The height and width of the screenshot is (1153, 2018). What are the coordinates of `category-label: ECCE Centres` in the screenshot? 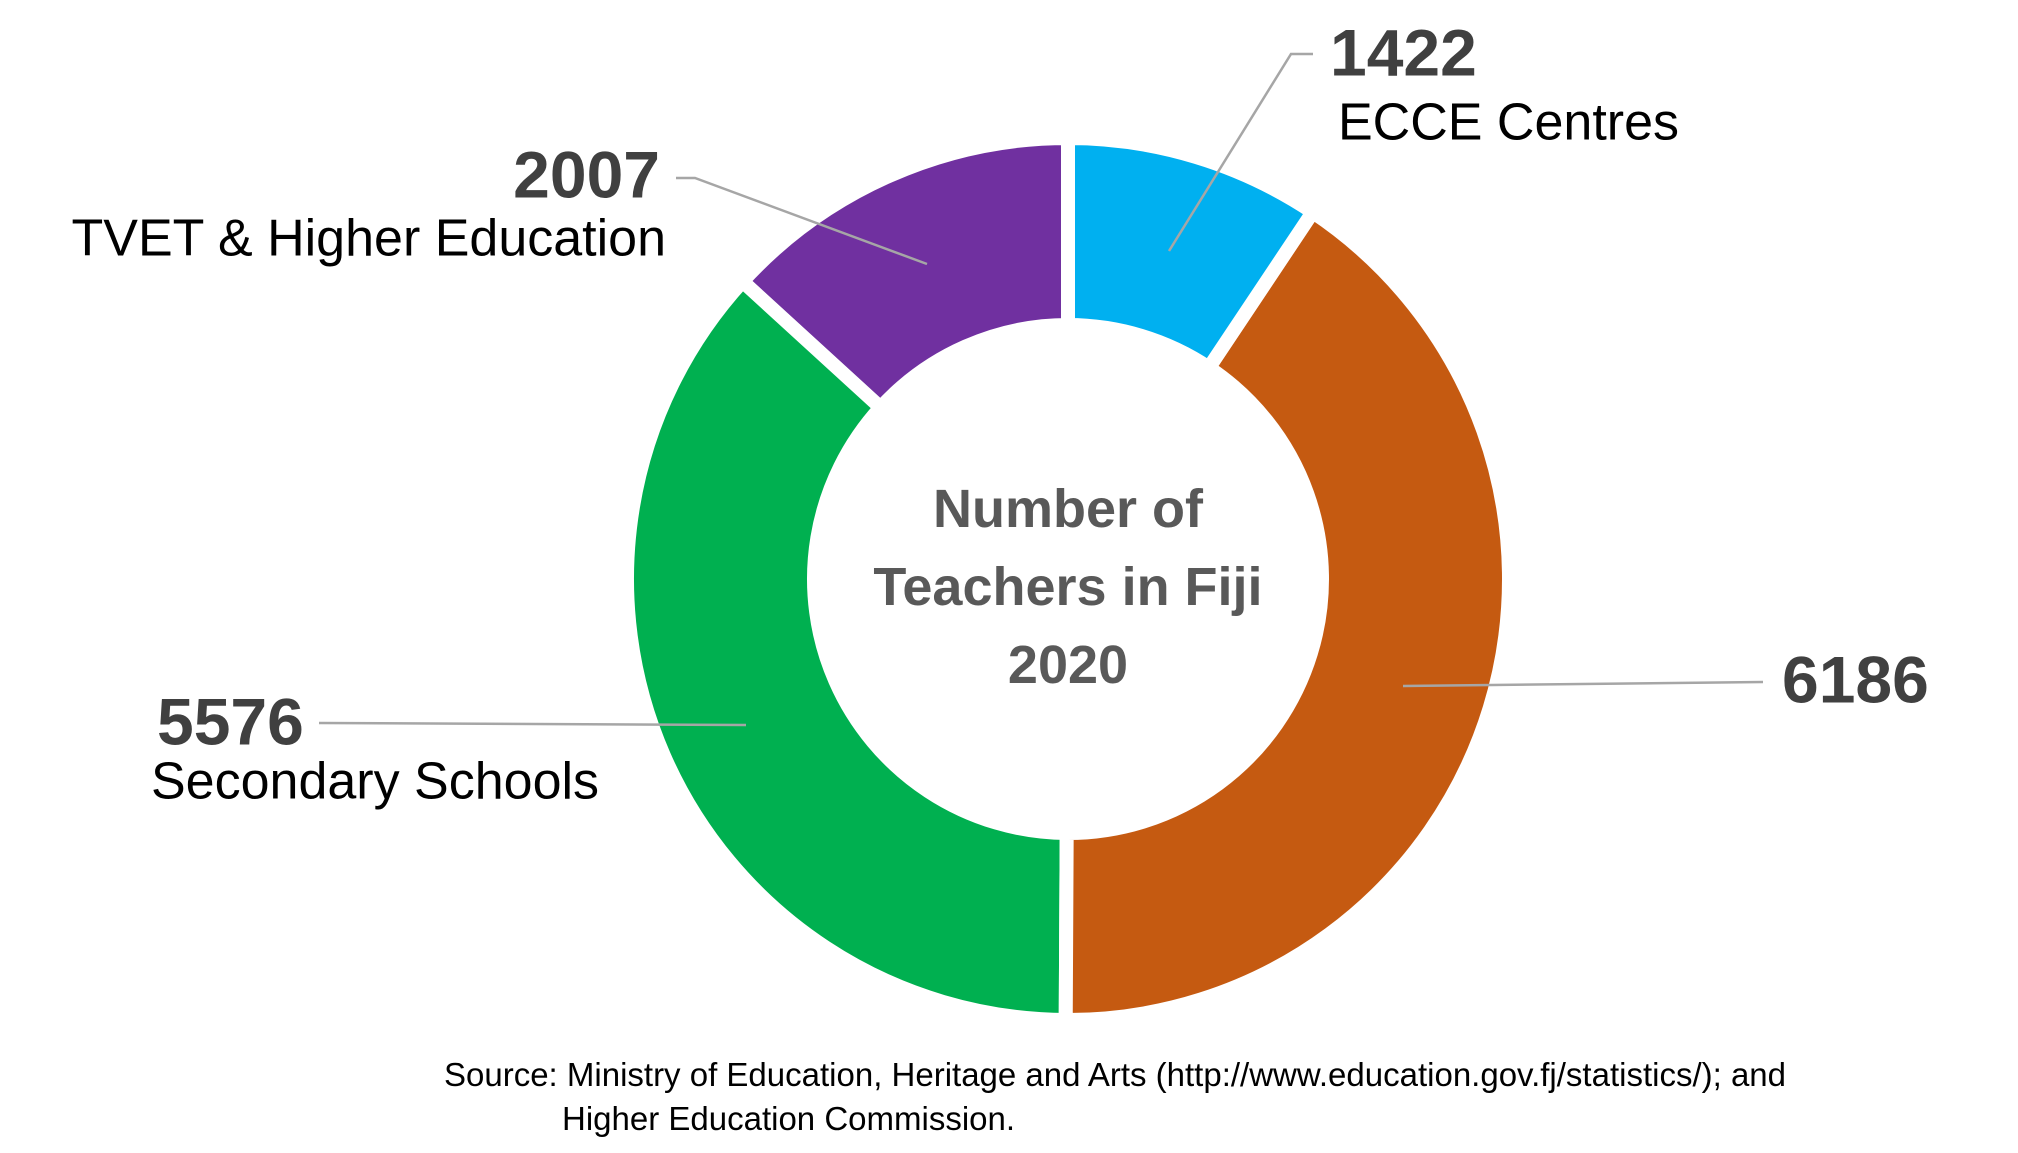 It's located at (1508, 123).